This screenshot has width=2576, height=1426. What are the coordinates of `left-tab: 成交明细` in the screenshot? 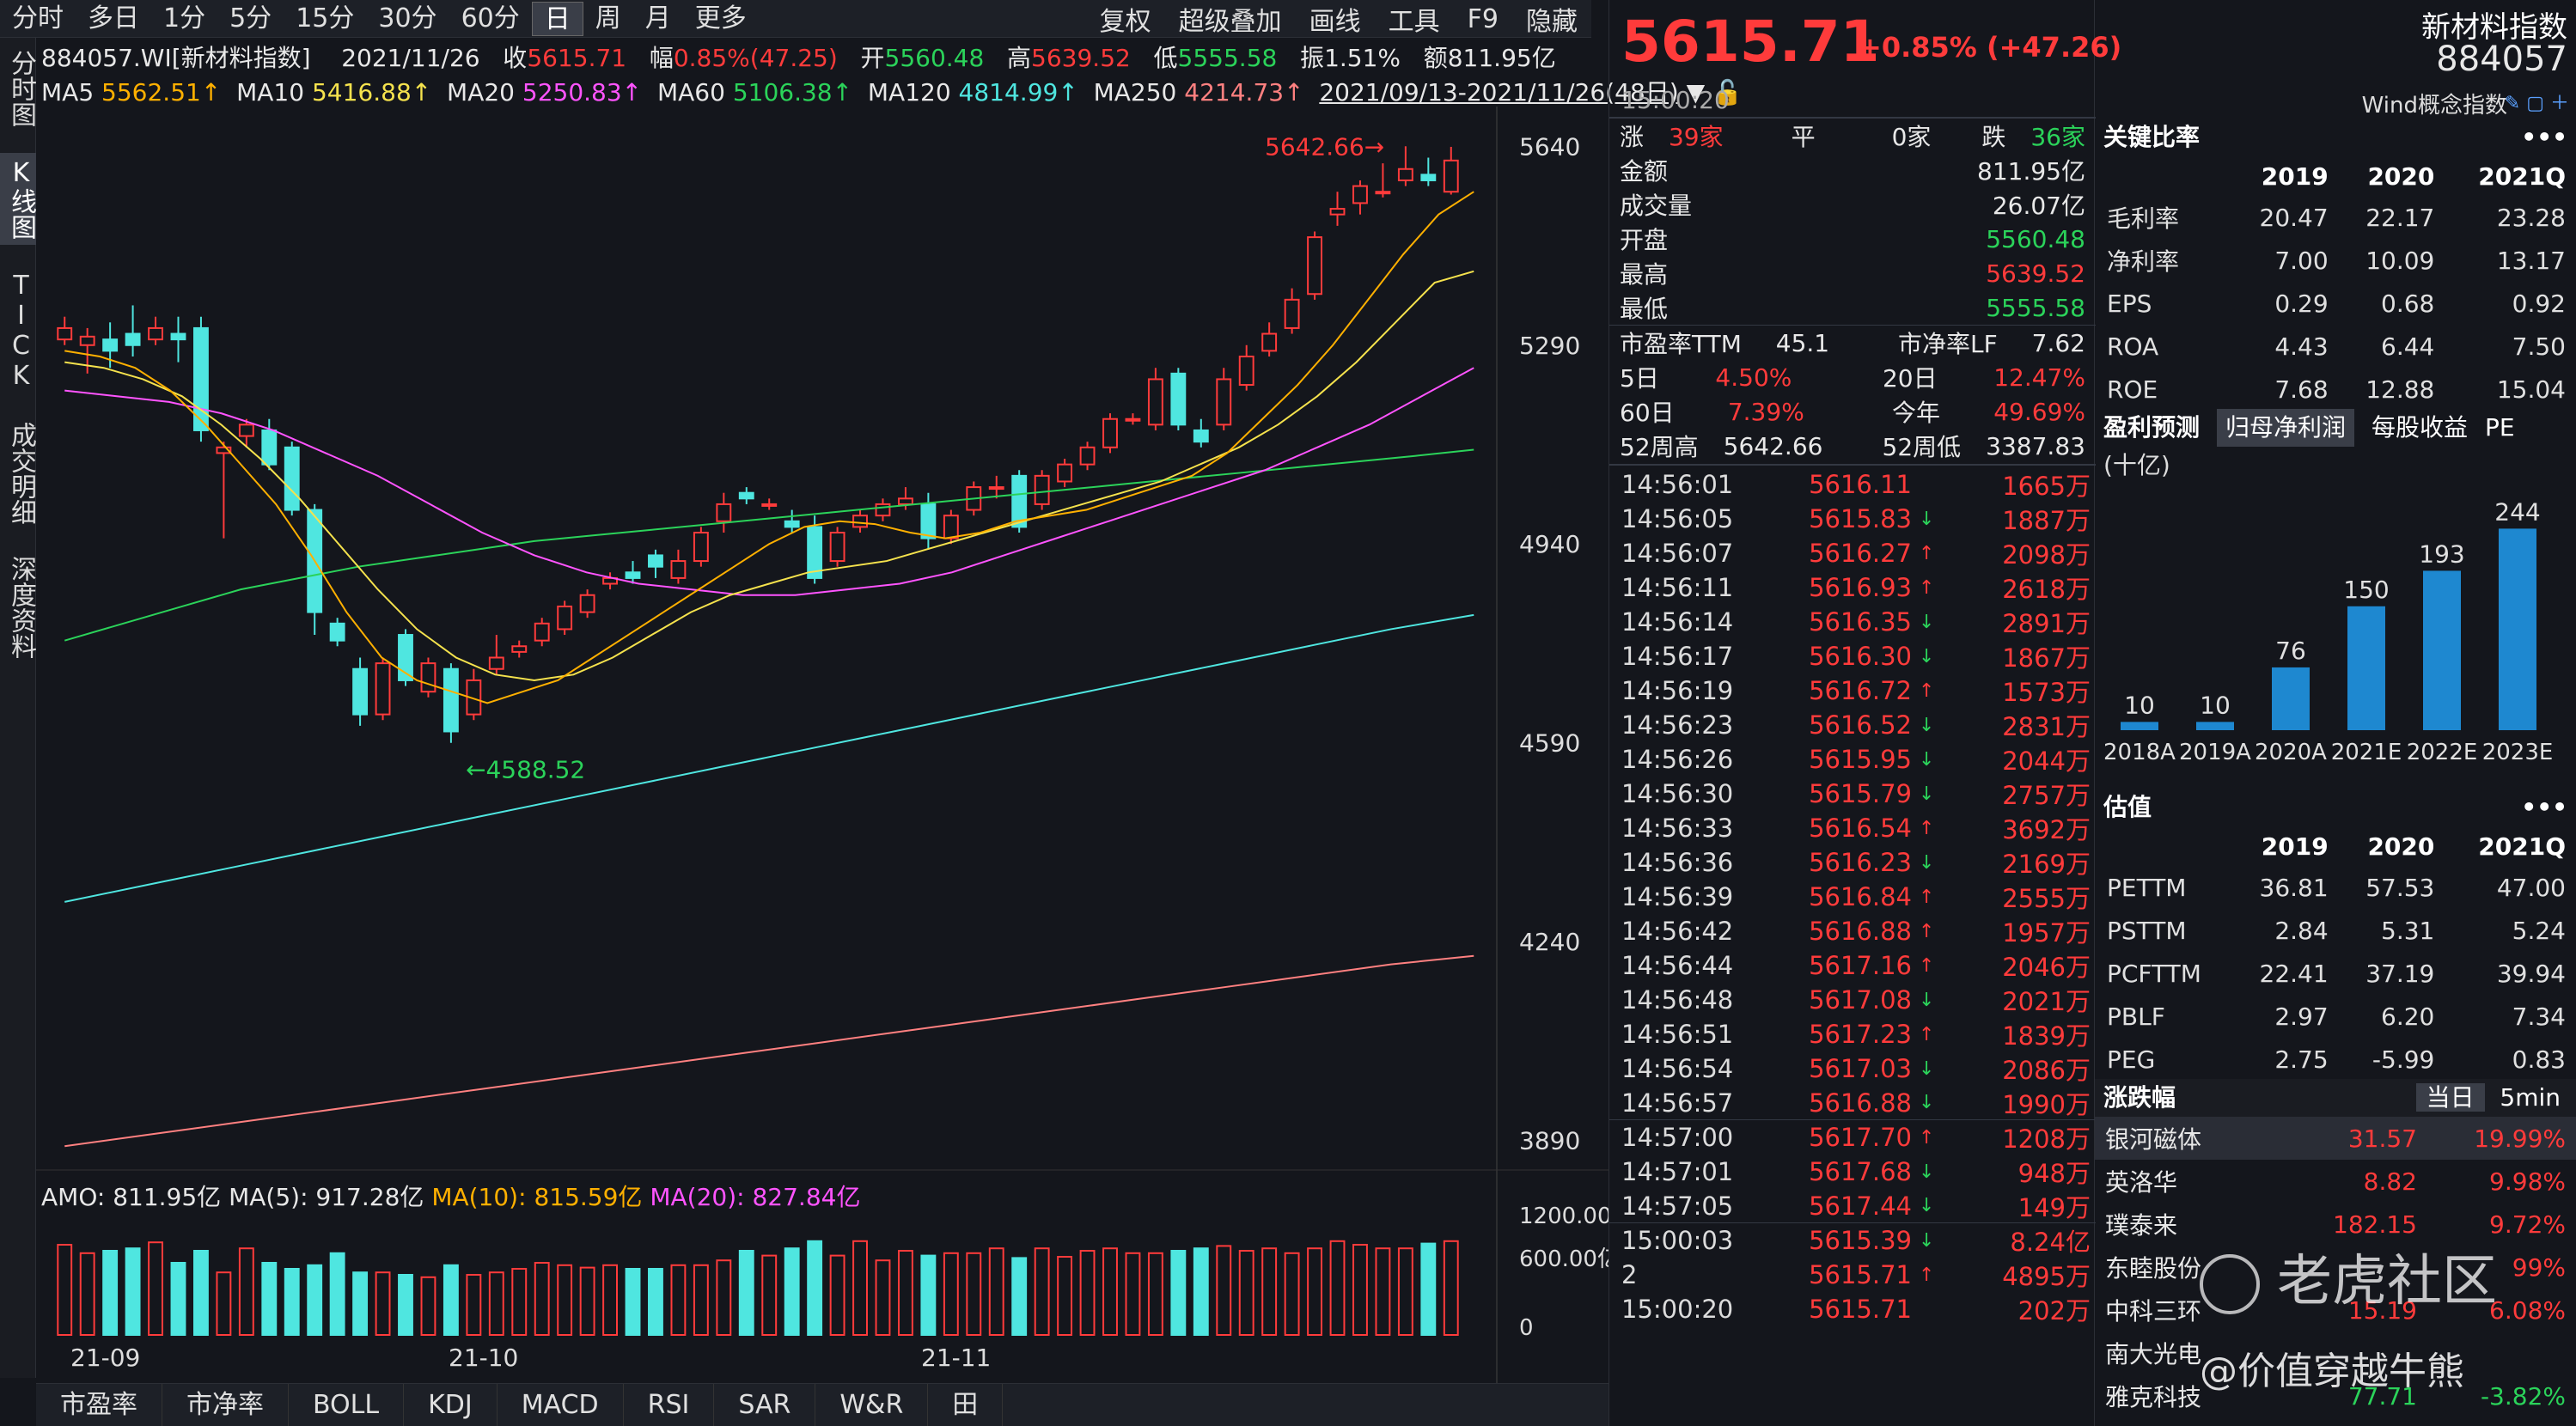 It's located at (21, 473).